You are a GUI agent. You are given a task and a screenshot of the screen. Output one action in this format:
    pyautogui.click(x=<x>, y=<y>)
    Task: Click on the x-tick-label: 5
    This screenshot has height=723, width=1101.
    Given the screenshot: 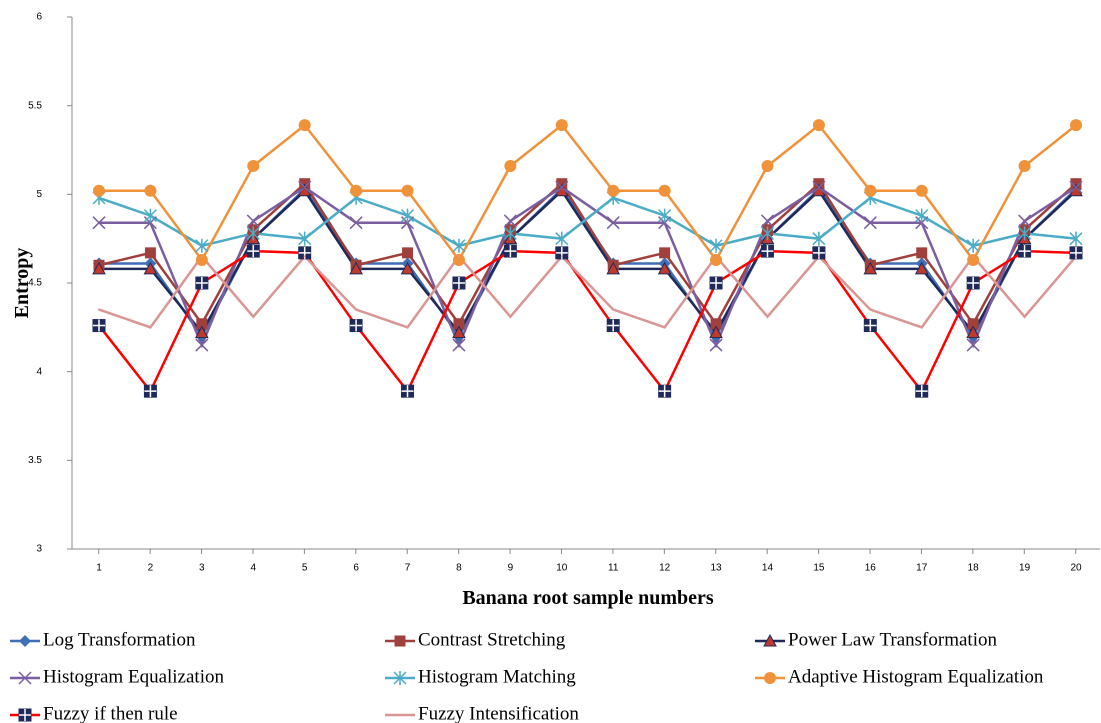 What is the action you would take?
    pyautogui.click(x=305, y=568)
    